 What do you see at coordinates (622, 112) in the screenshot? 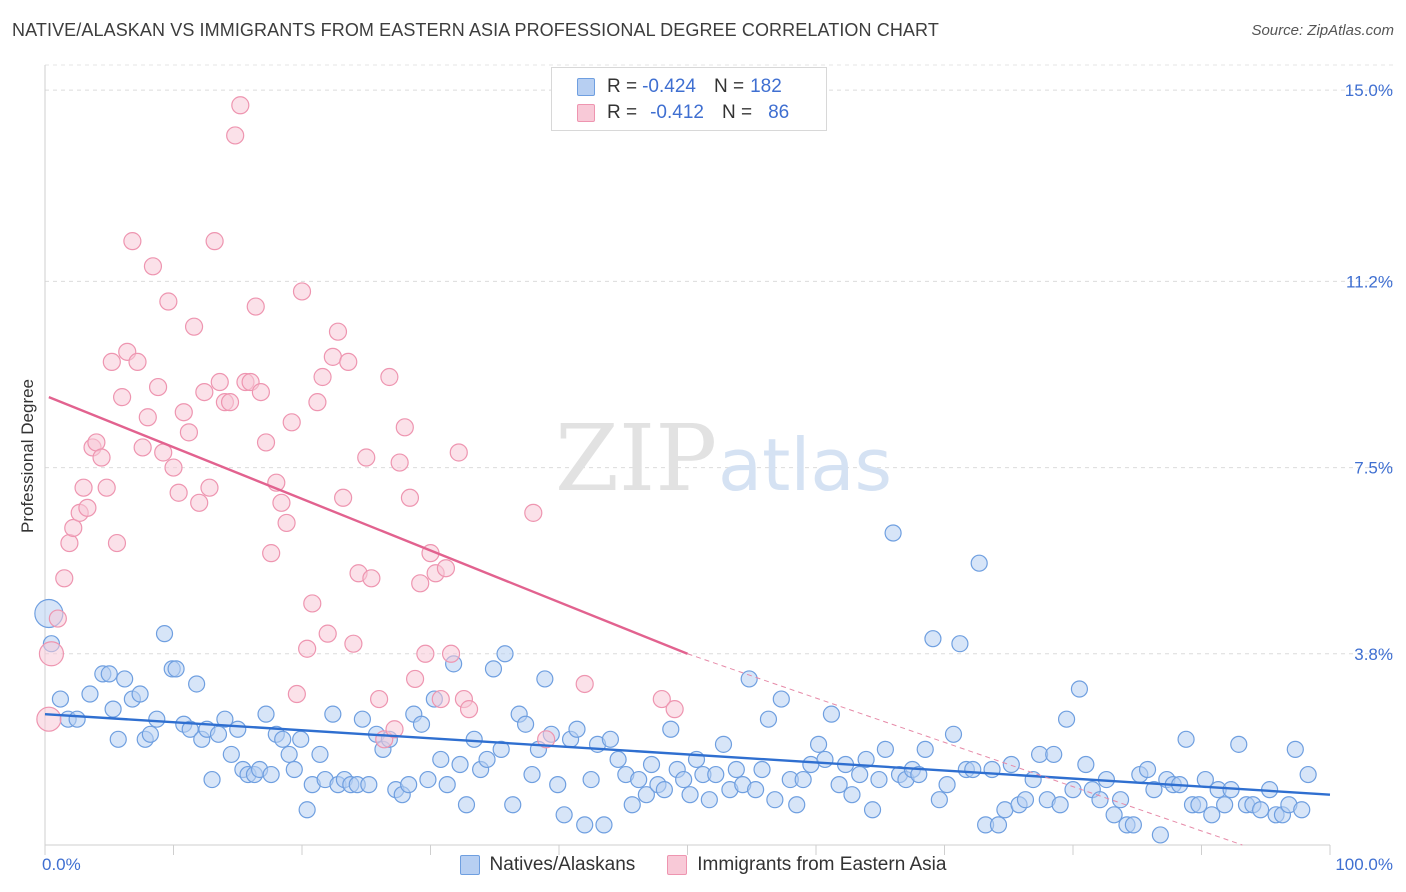
I see `legend-r-label: R =` at bounding box center [622, 112].